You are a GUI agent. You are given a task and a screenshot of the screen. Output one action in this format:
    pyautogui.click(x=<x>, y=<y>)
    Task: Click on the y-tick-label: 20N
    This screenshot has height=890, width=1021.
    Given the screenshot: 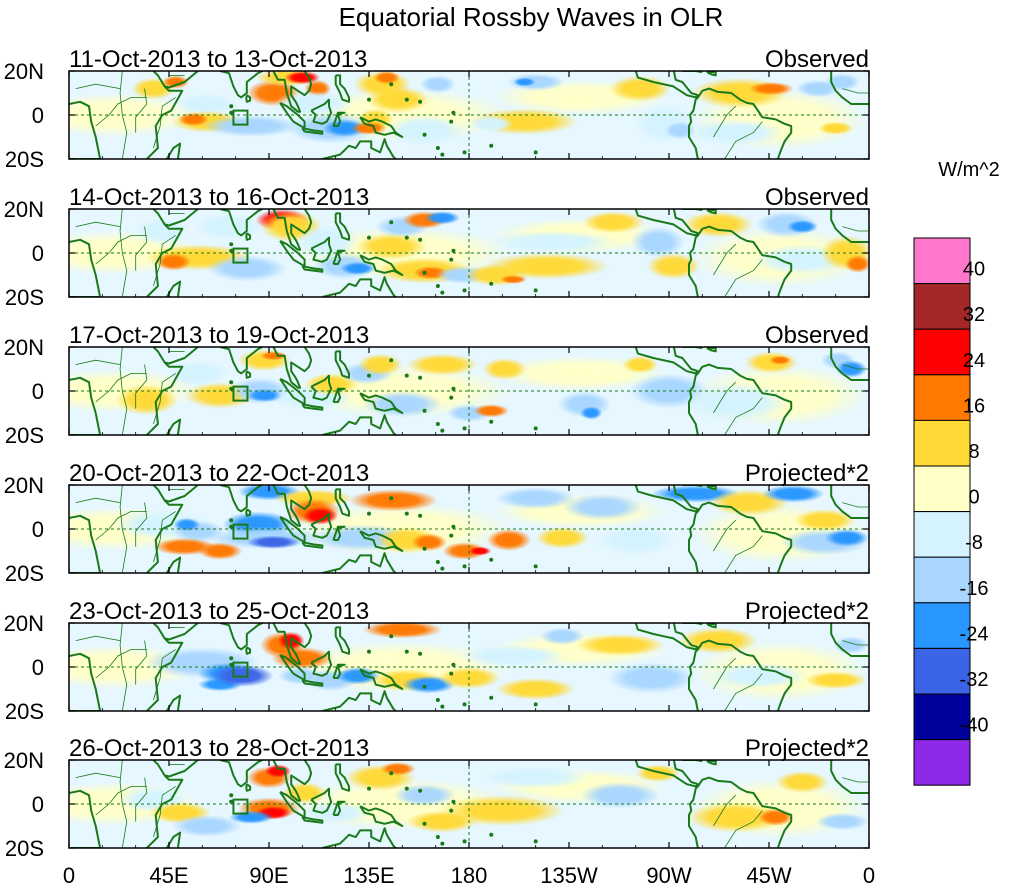 What is the action you would take?
    pyautogui.click(x=24, y=623)
    